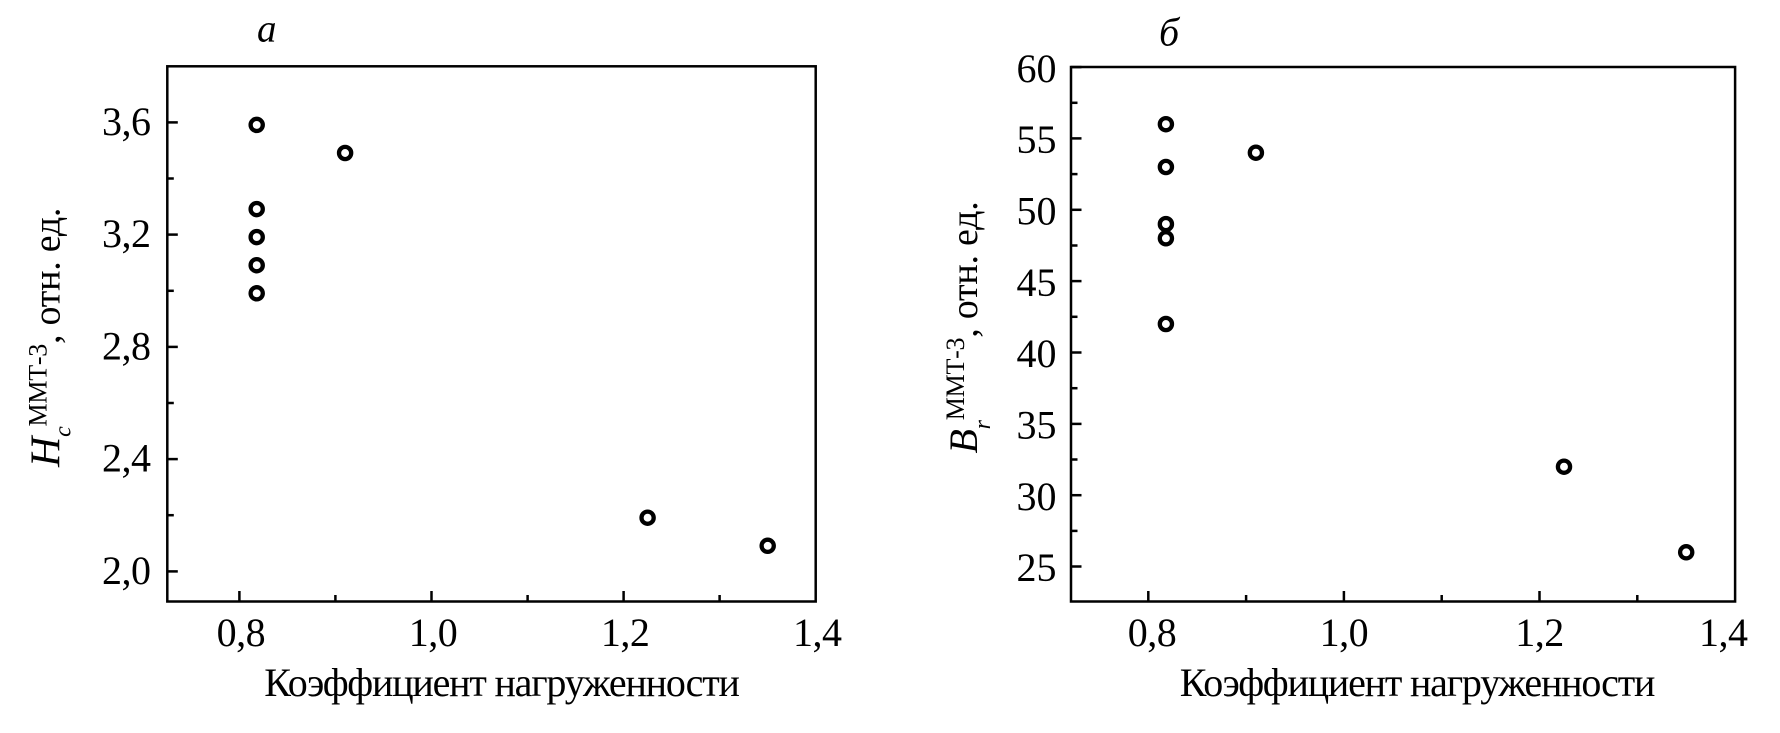 This screenshot has height=733, width=1780. What do you see at coordinates (1037, 282) in the screenshot?
I see `svg-text: 45` at bounding box center [1037, 282].